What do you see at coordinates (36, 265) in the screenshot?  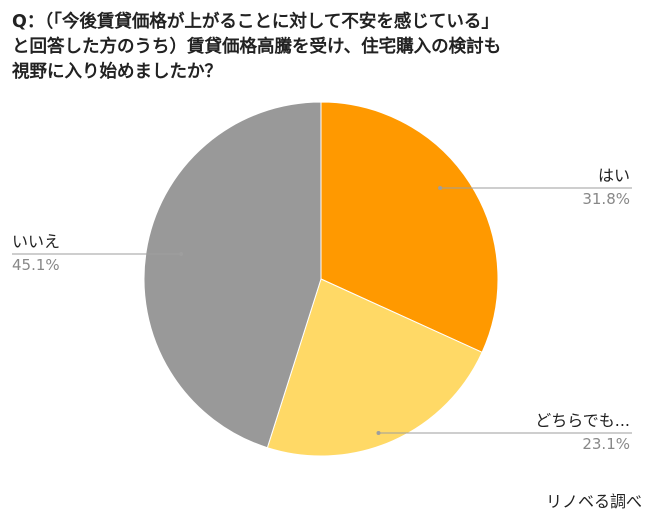 I see `slice-value-slice-3: 45.1%` at bounding box center [36, 265].